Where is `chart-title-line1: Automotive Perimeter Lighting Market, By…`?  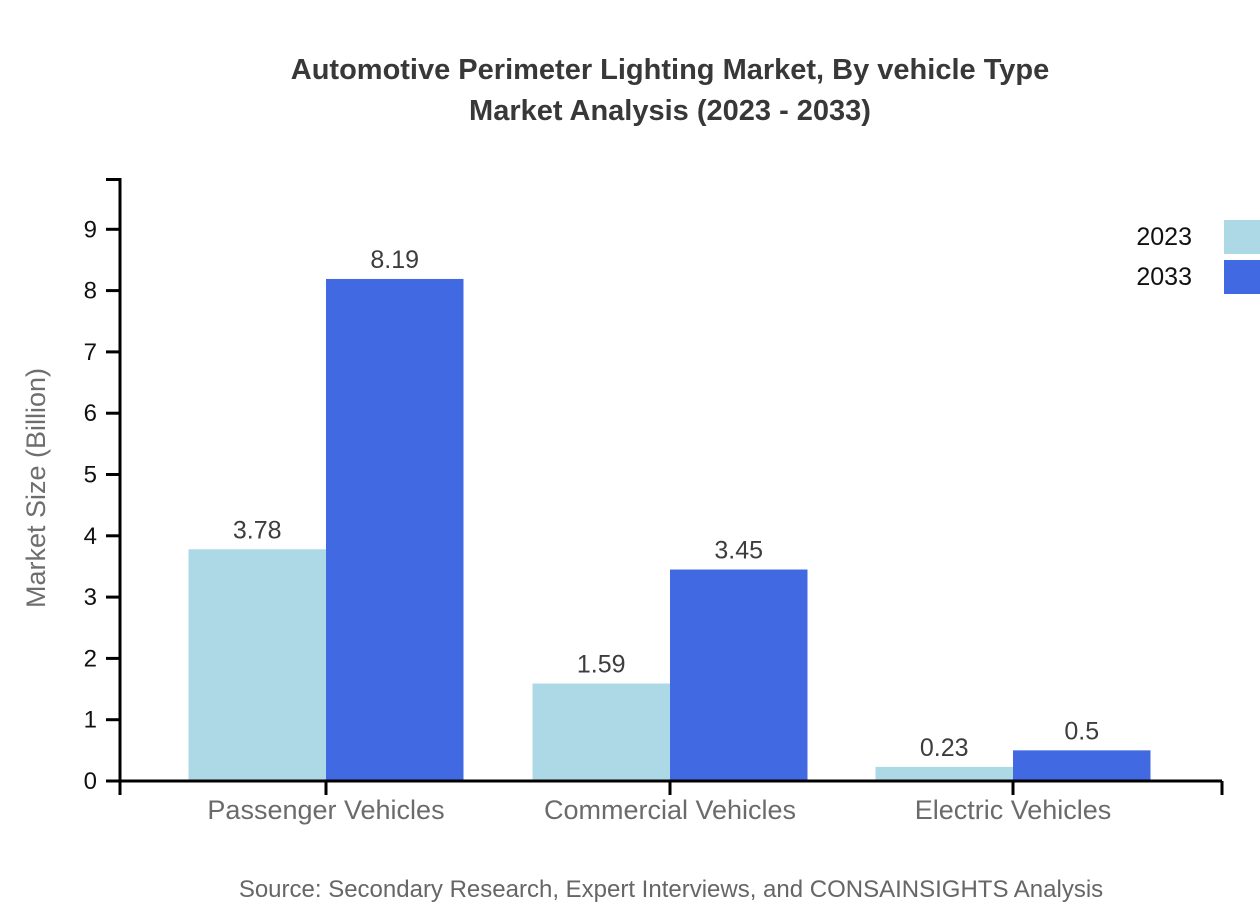
chart-title-line1: Automotive Perimeter Lighting Market, By… is located at coordinates (670, 70).